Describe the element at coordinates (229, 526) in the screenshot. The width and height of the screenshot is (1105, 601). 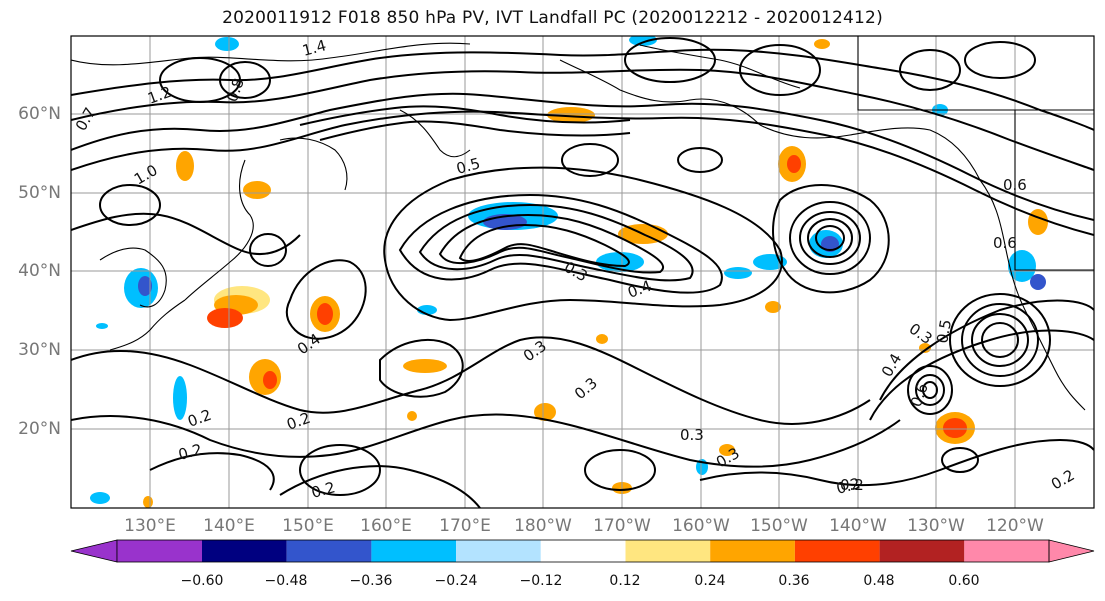
I see `lon-label-140e: 140°E` at that location.